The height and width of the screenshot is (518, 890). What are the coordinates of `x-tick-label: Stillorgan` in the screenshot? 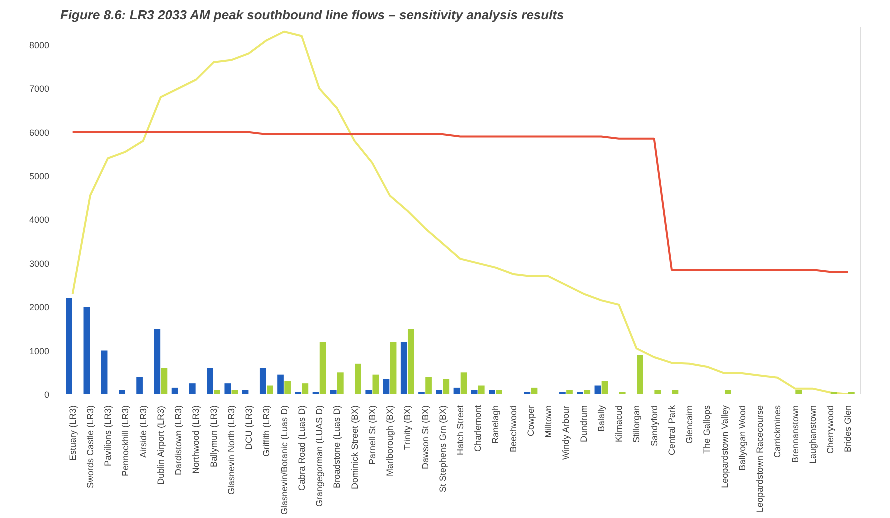 It's located at (637, 424).